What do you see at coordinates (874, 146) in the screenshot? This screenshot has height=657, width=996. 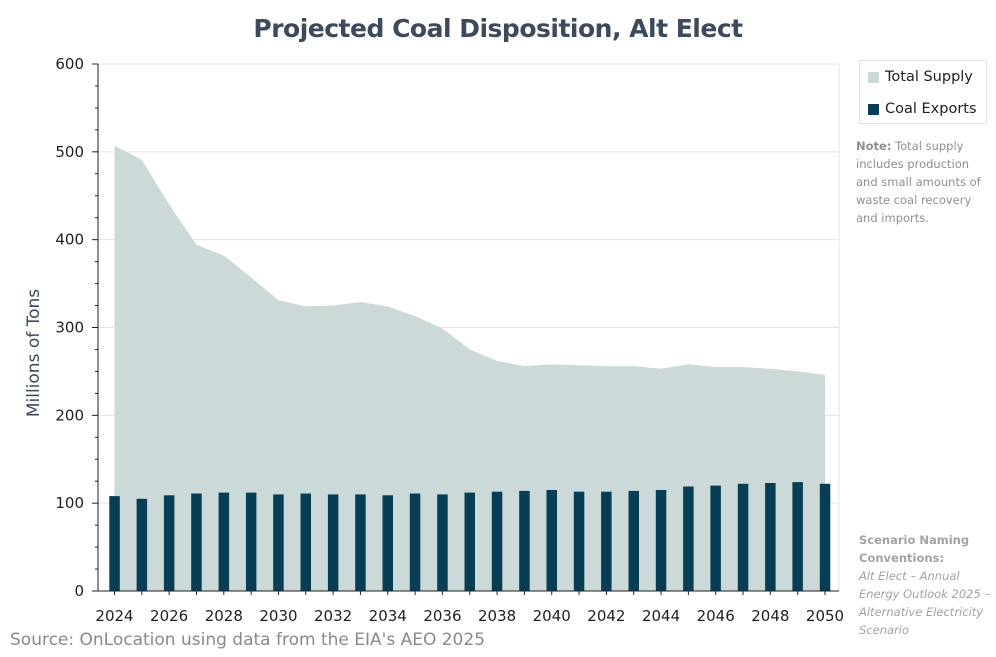 I see `note-lead: Note:` at bounding box center [874, 146].